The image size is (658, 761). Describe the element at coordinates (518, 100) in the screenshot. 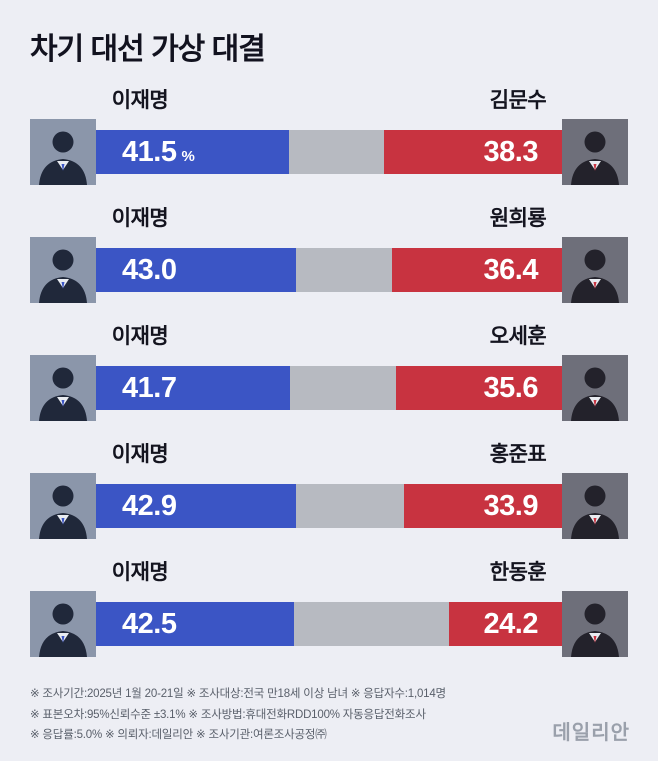

I see `candidate-name-right: 김문수` at that location.